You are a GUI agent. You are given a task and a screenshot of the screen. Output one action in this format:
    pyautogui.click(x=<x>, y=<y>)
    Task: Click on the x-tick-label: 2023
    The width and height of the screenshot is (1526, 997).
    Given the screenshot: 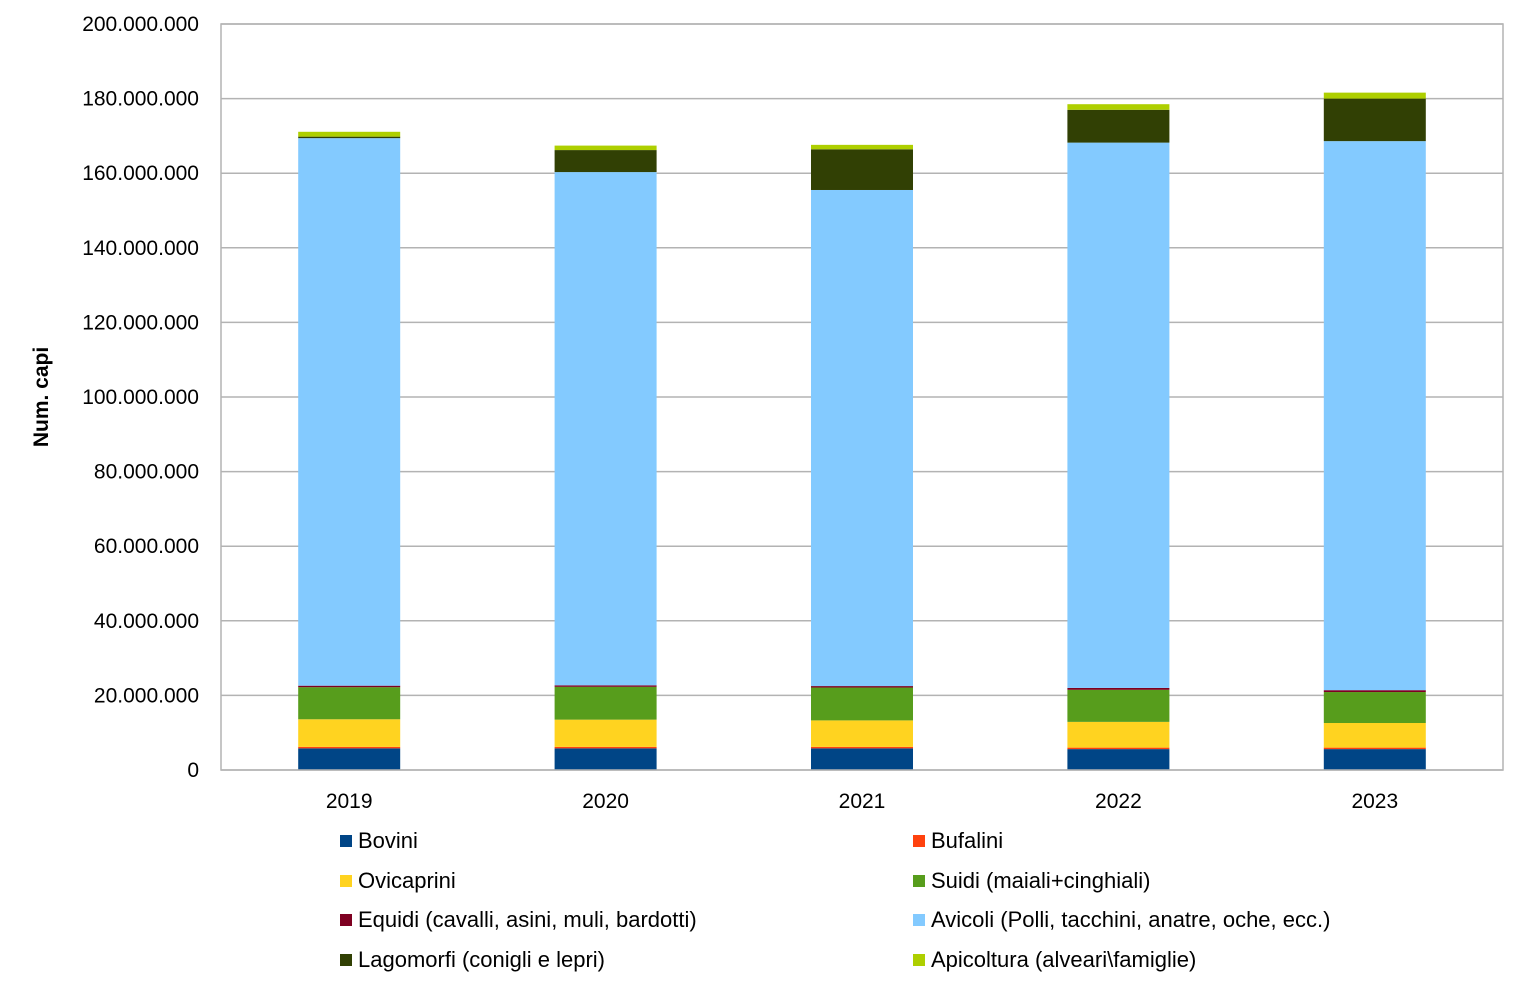 What is the action you would take?
    pyautogui.click(x=1374, y=801)
    